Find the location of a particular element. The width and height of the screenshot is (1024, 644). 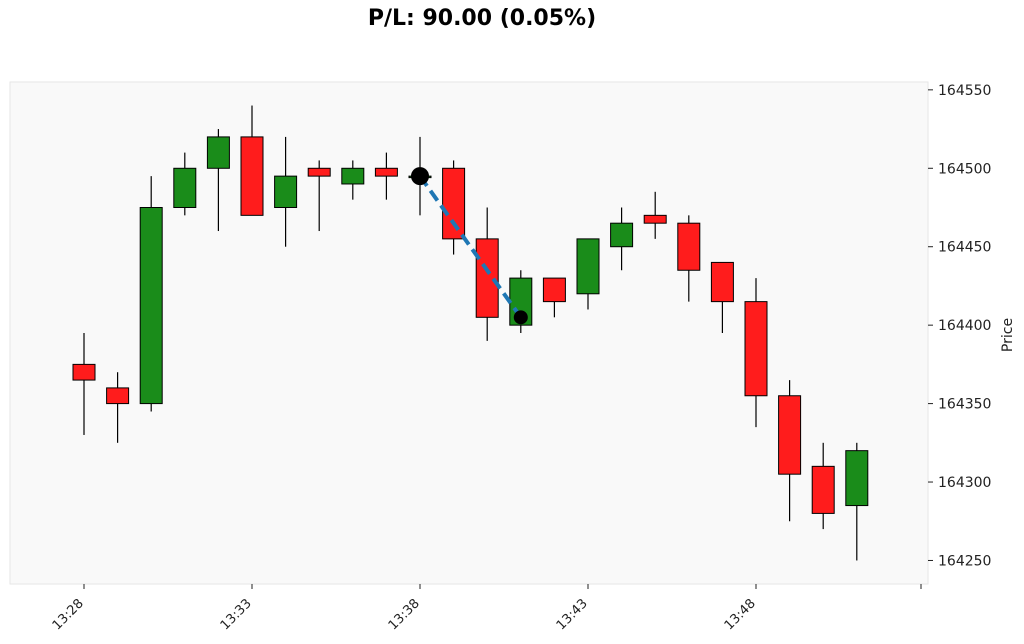

y-tick-label: 164350 is located at coordinates (964, 405).